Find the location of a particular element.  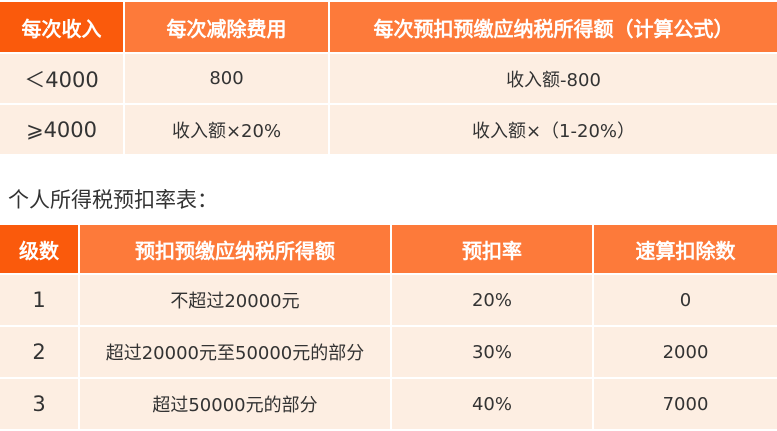

cell: 40% is located at coordinates (492, 404).